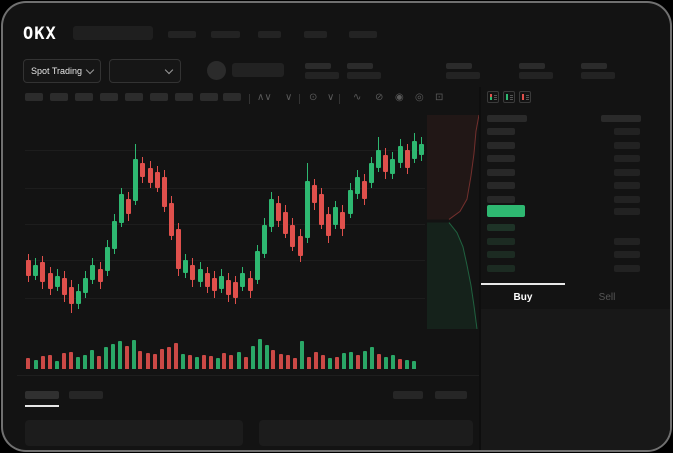 The width and height of the screenshot is (673, 453). What do you see at coordinates (242, 99) in the screenshot?
I see `chart-toolbar: ∧∨ ∨ ⊙ ∨ ∿ ⊘ ◉ ◎ ⊡` at bounding box center [242, 99].